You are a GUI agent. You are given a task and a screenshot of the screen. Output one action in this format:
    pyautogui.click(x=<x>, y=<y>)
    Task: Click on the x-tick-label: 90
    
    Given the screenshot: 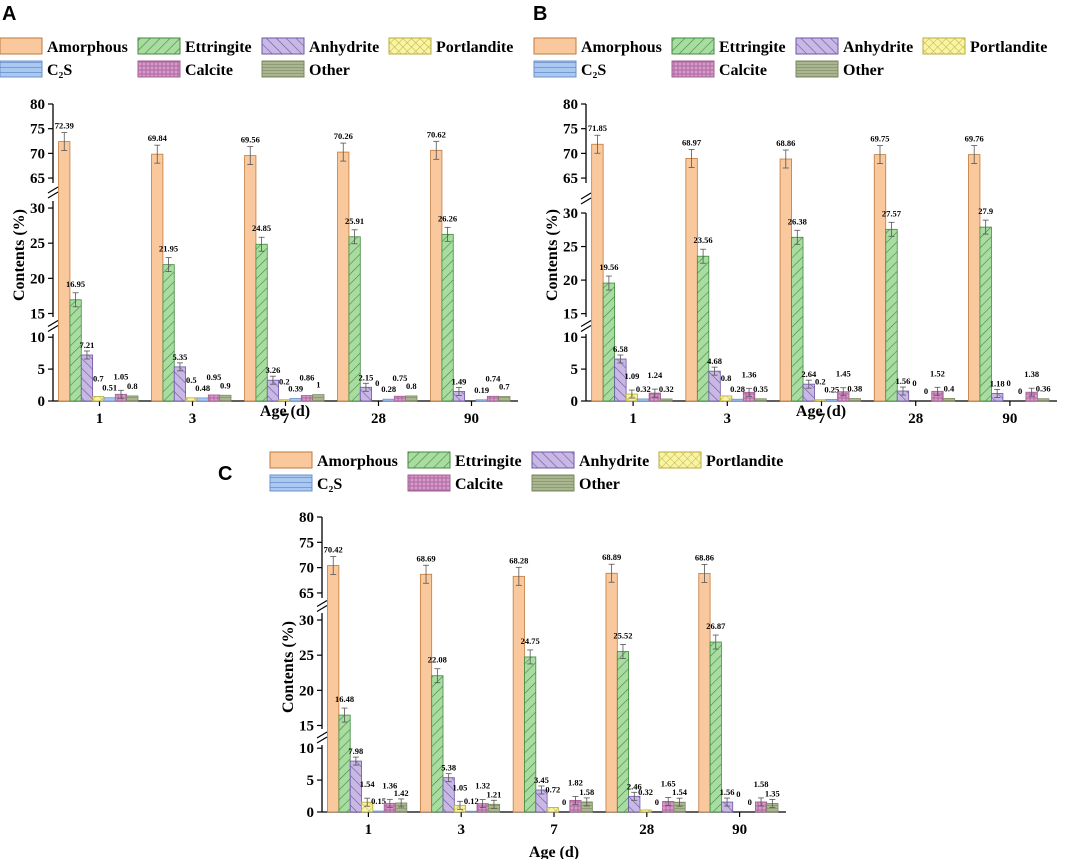 What is the action you would take?
    pyautogui.click(x=739, y=830)
    